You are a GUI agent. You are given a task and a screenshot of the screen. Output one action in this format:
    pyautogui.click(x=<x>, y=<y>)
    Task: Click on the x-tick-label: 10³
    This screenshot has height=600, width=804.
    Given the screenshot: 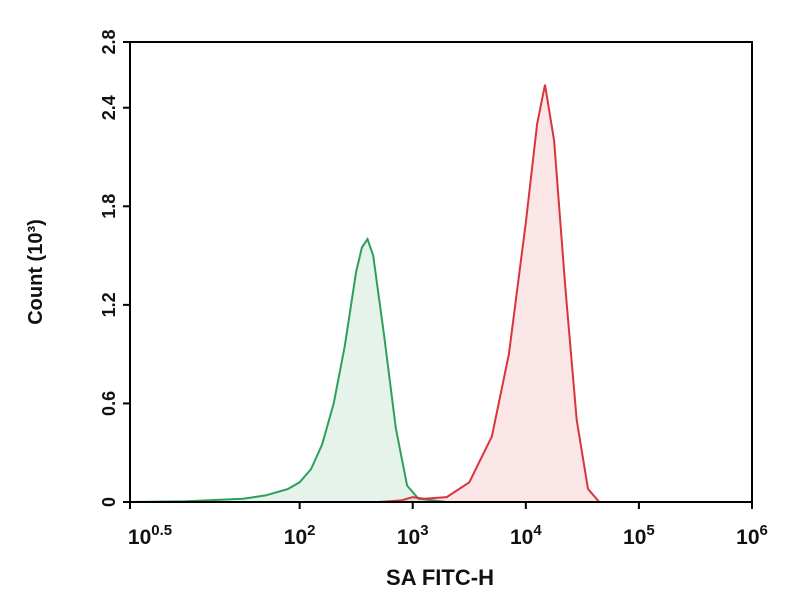 What is the action you would take?
    pyautogui.click(x=413, y=535)
    